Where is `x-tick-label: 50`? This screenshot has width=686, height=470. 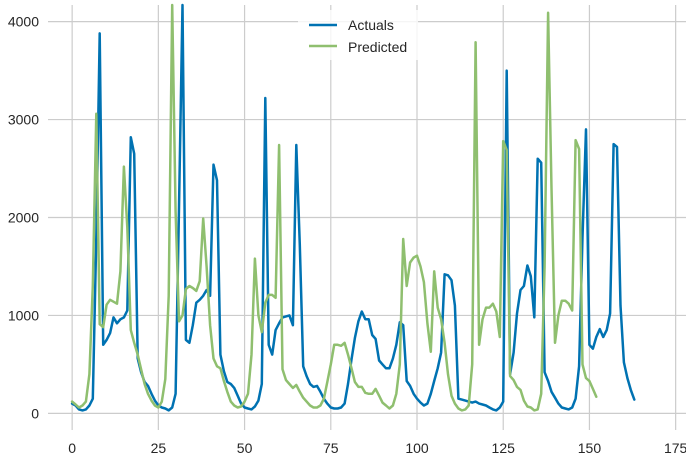
x-tick-label: 50 is located at coordinates (245, 448).